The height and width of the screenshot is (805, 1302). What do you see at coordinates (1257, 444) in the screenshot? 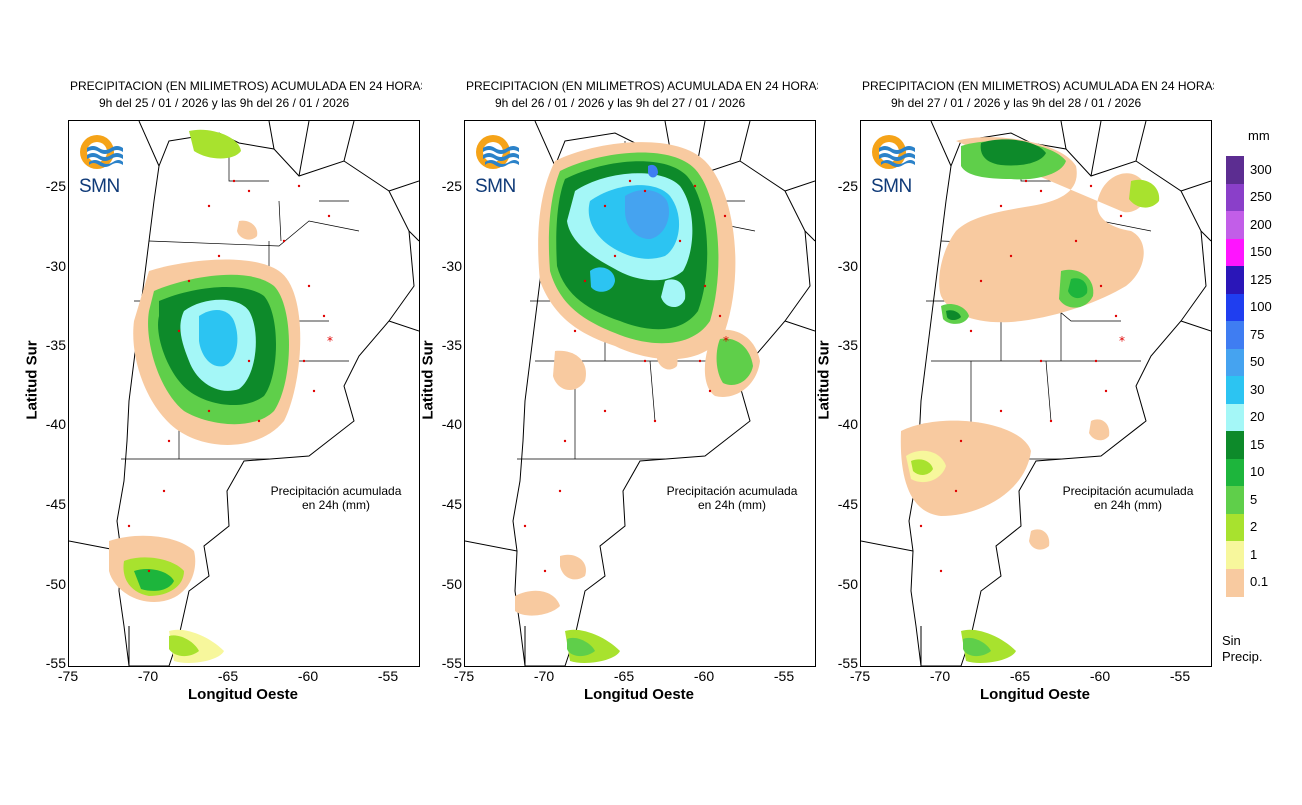
I see `legend-label: 15` at bounding box center [1257, 444].